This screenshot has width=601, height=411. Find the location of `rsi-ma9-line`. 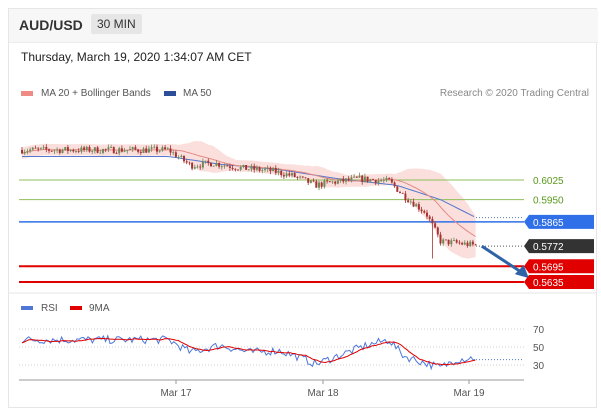

rsi-ma9-line is located at coordinates (248, 351).